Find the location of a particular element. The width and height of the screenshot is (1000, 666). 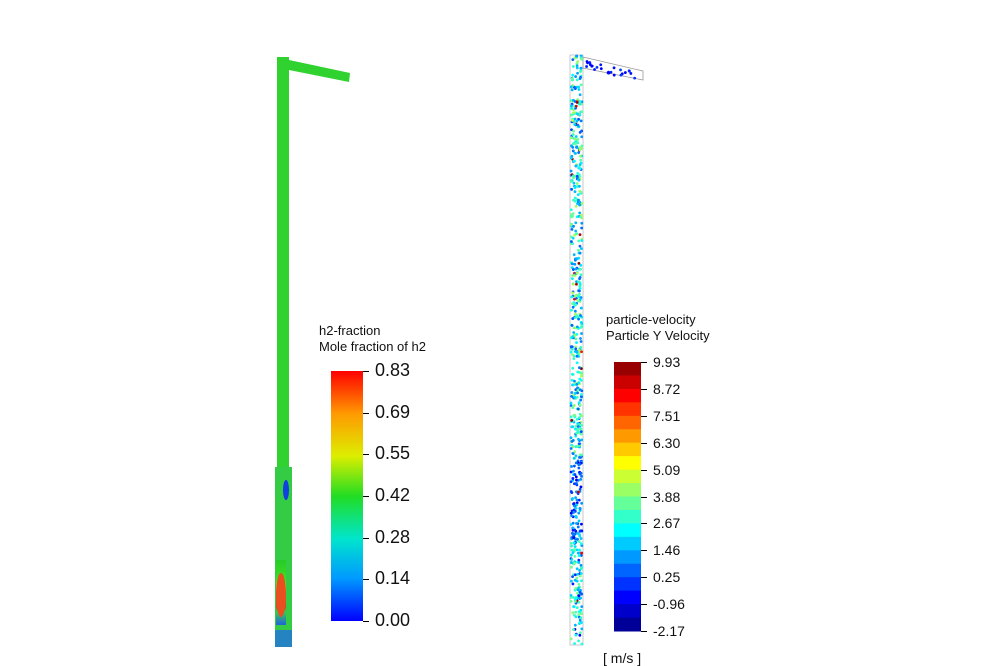

h2-fraction-contour is located at coordinates (312, 352).